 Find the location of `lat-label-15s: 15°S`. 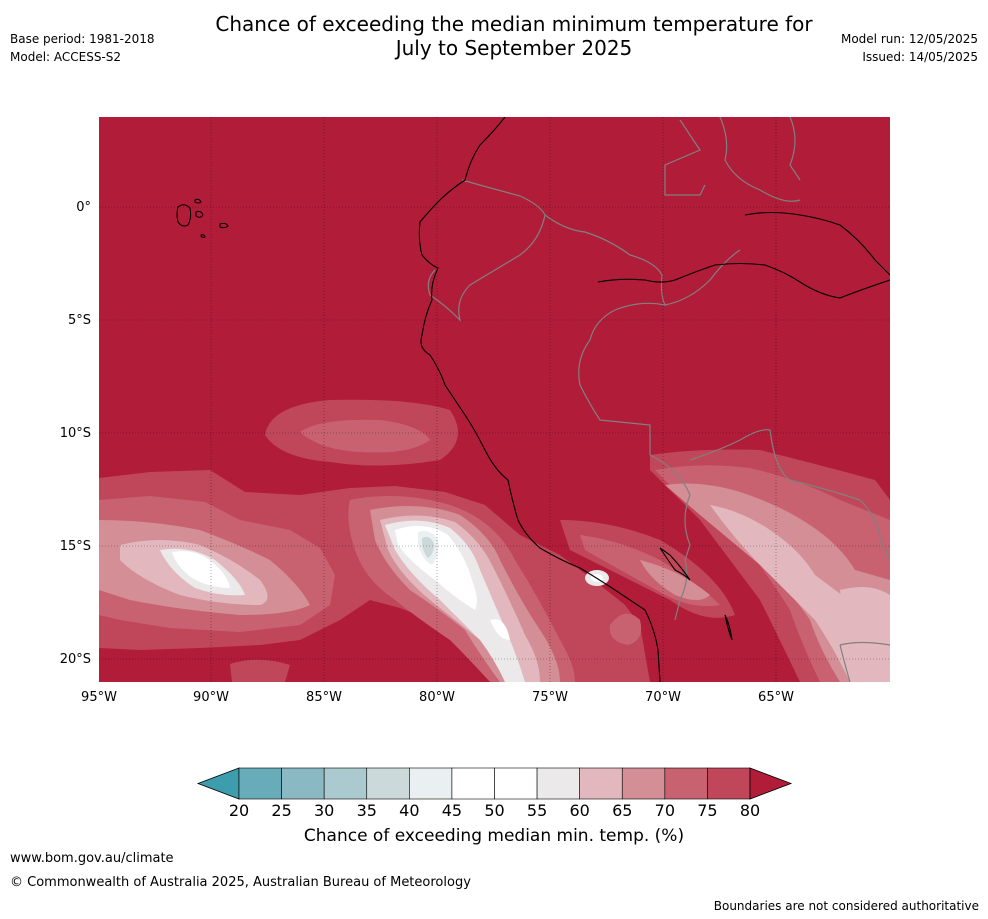

lat-label-15s: 15°S is located at coordinates (75, 546).